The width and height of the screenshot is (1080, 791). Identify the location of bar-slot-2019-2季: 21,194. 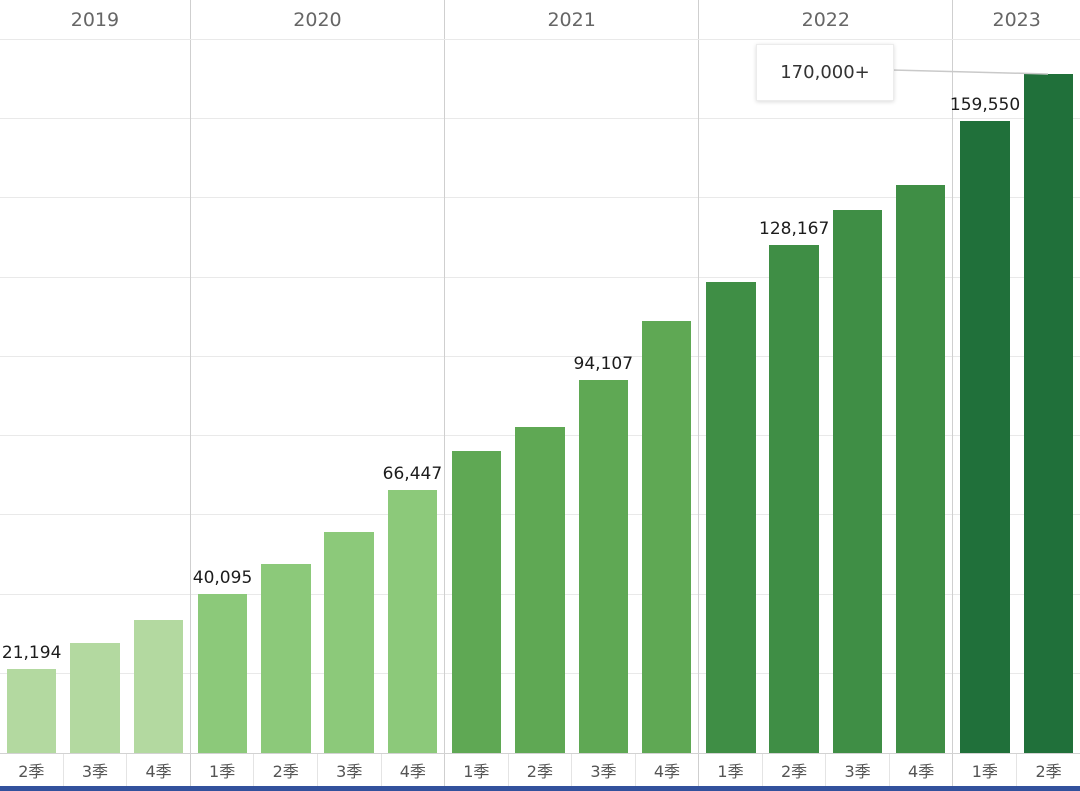
(31, 396).